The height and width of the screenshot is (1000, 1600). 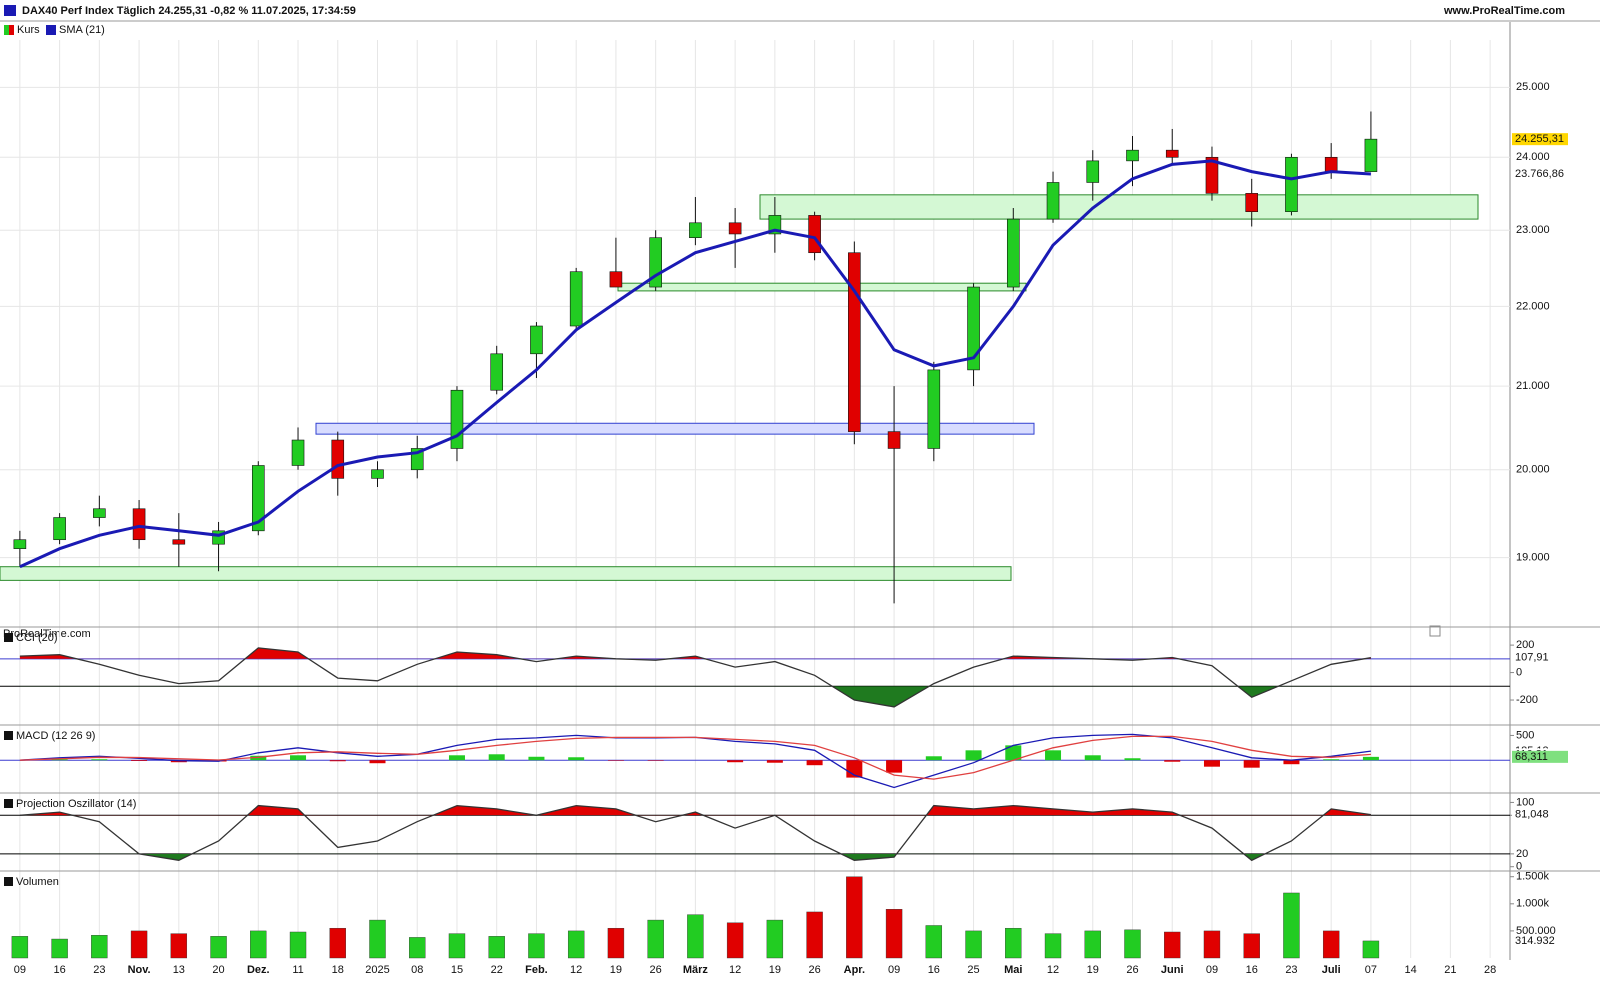 I want to click on info-icon, so click(x=1435, y=631).